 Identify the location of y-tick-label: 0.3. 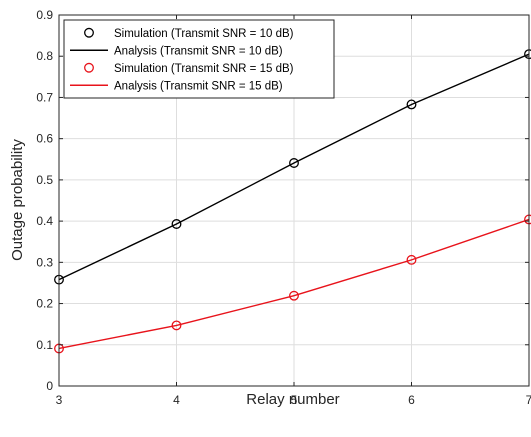
(44, 262).